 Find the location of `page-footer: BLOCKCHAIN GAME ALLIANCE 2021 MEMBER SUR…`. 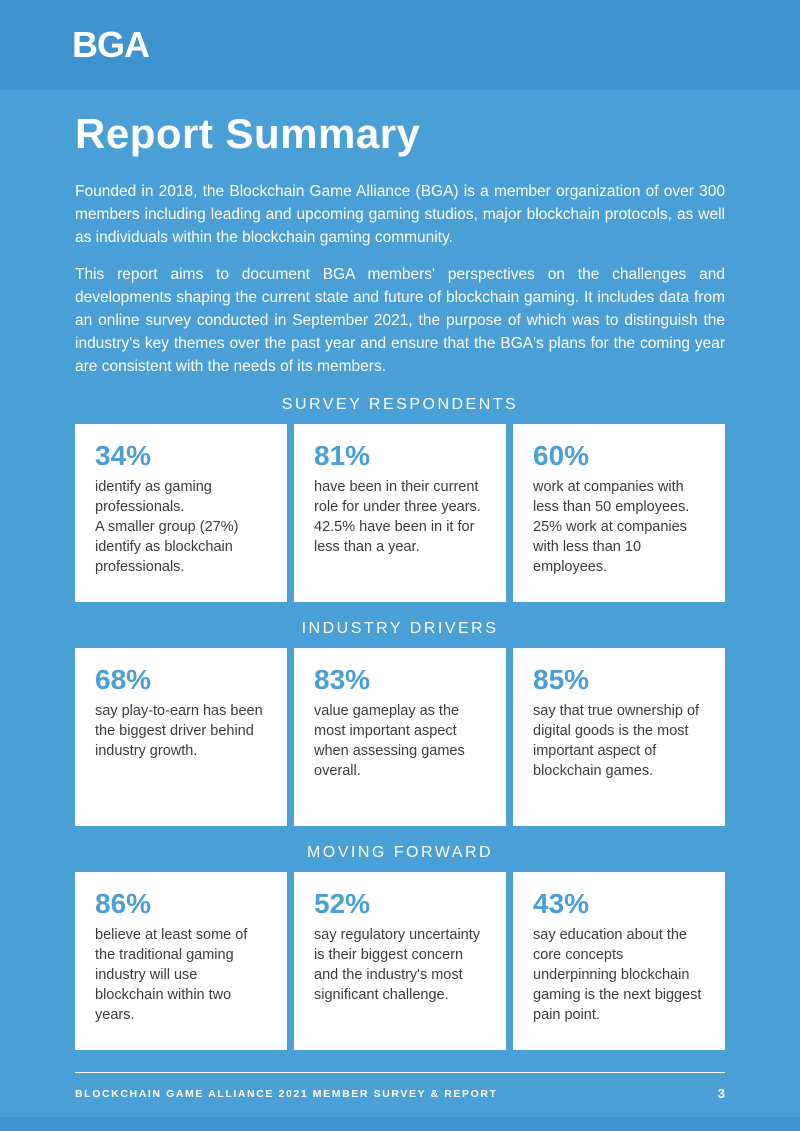

page-footer: BLOCKCHAIN GAME ALLIANCE 2021 MEMBER SUR… is located at coordinates (400, 1086).